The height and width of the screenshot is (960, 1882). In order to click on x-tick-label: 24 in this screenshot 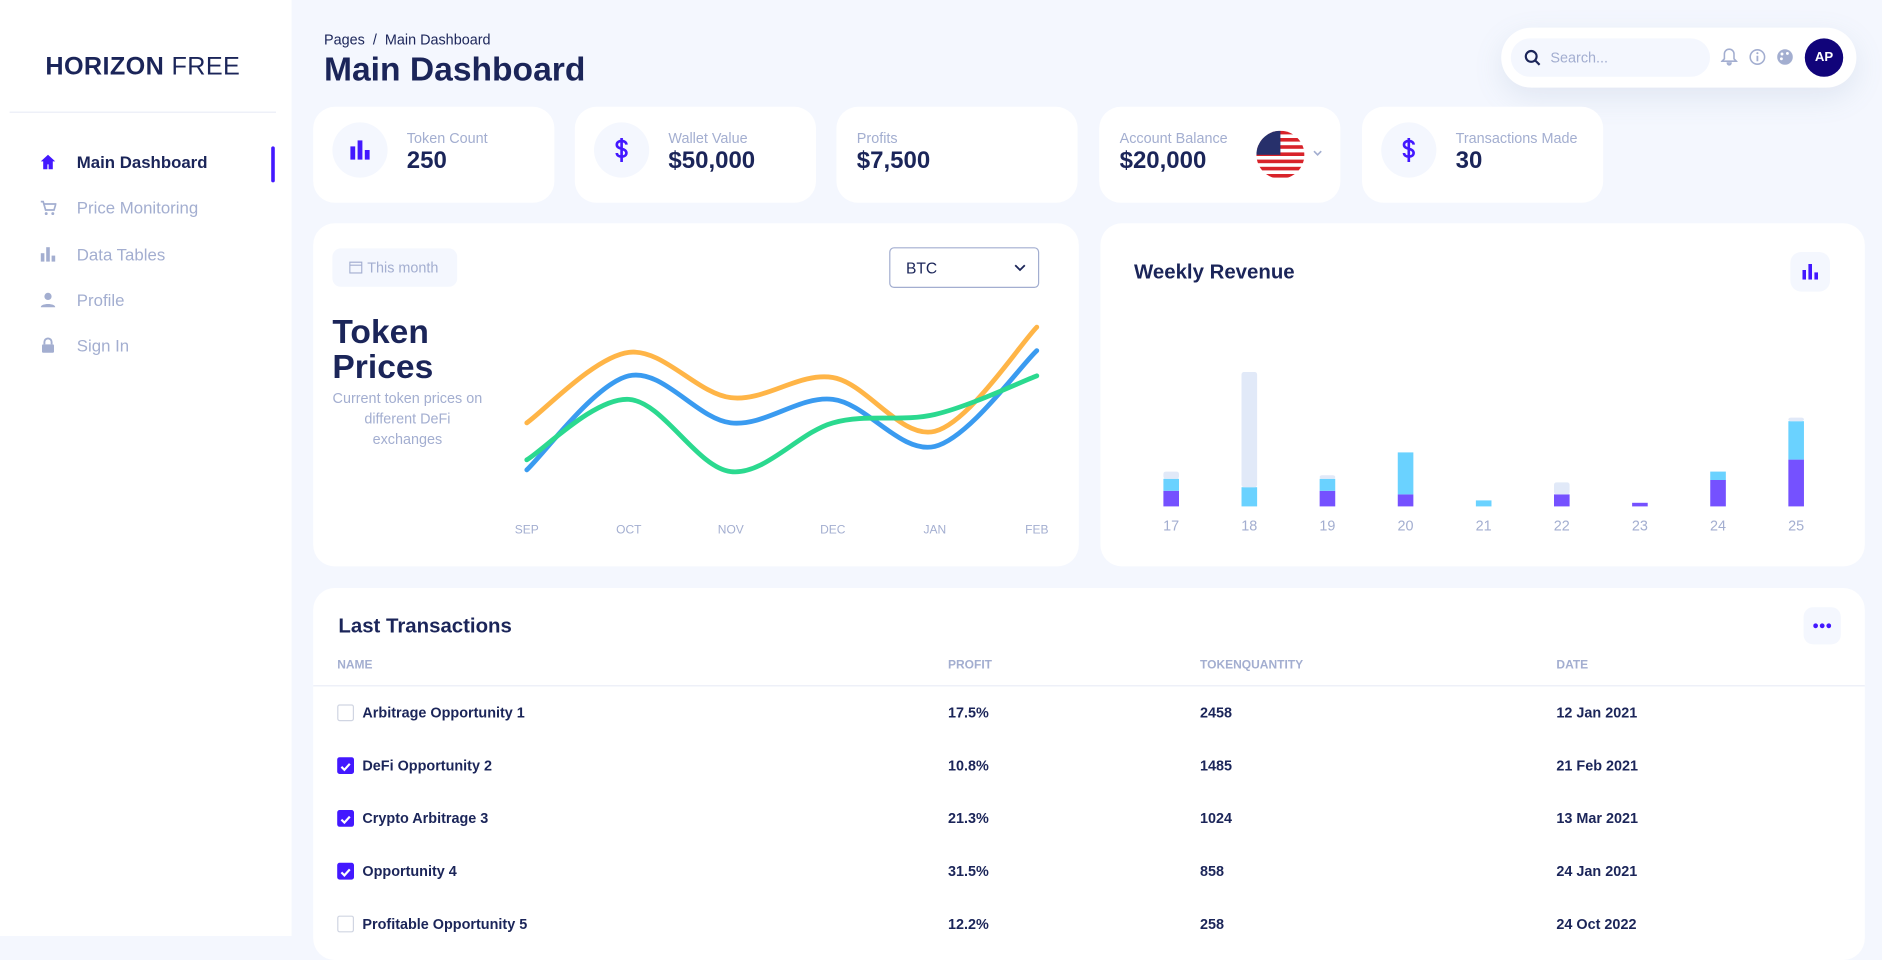, I will do `click(1718, 527)`.